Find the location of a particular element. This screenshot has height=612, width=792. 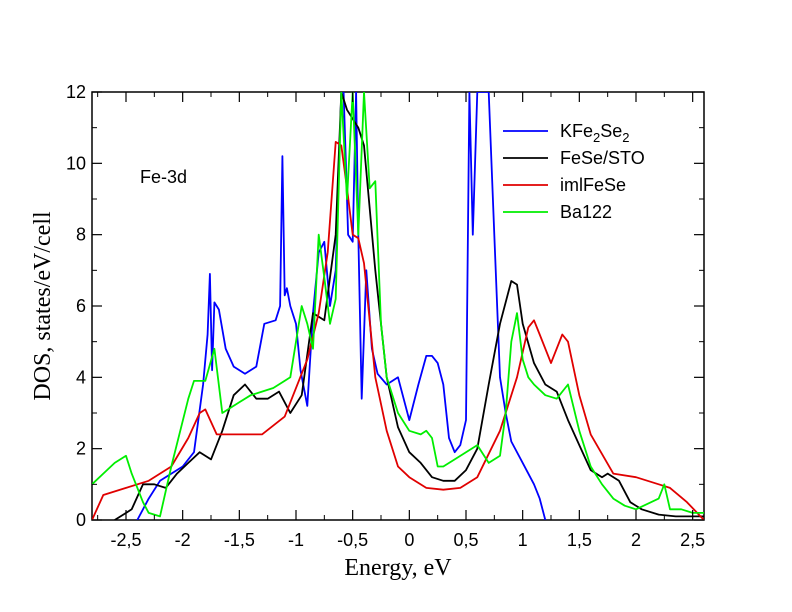

x-tick-label: -2 is located at coordinates (183, 540).